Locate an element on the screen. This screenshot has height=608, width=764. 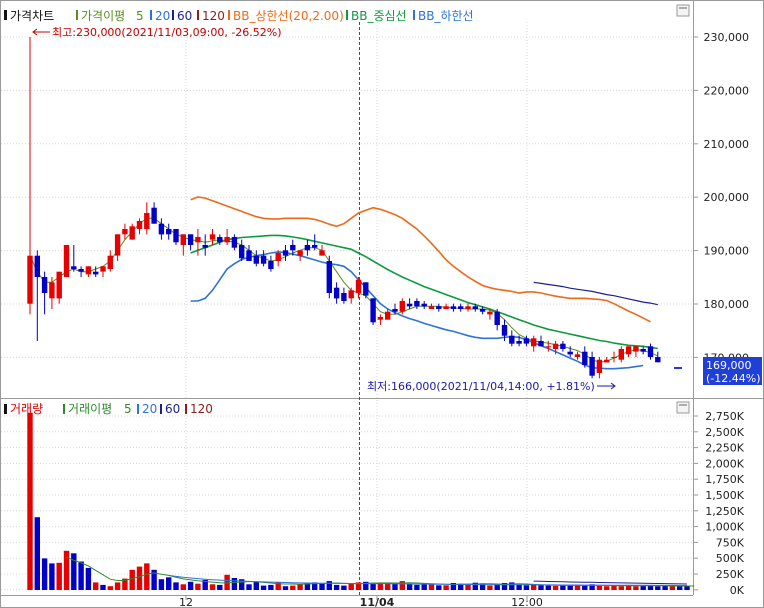
price-legend-ma: 가격이평 is located at coordinates (103, 16).